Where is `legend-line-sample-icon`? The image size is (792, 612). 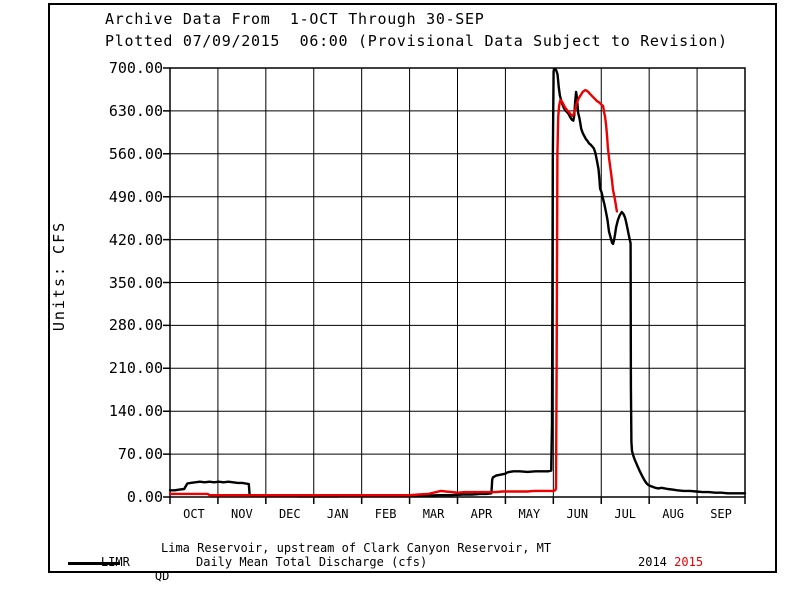
legend-line-sample-icon is located at coordinates (94, 563).